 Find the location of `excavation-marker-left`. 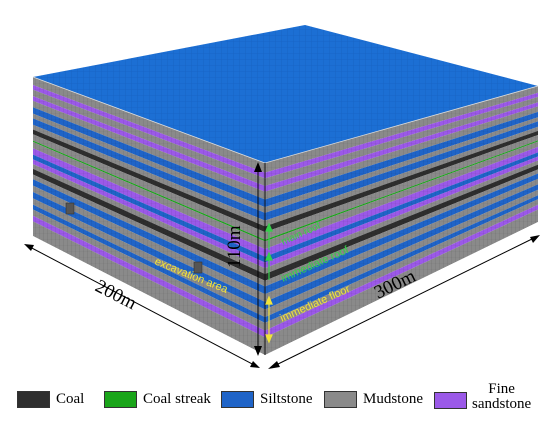

excavation-marker-left is located at coordinates (70, 208).